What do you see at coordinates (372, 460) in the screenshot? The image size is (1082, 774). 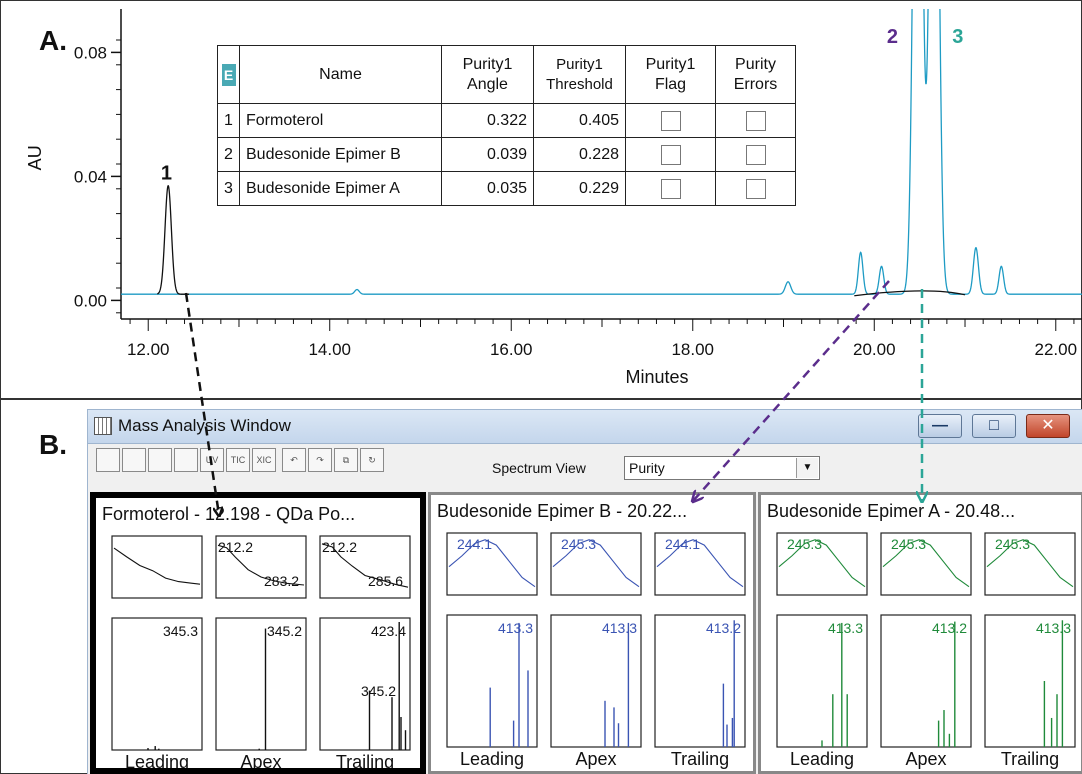 I see `refresh-icon: ↻` at bounding box center [372, 460].